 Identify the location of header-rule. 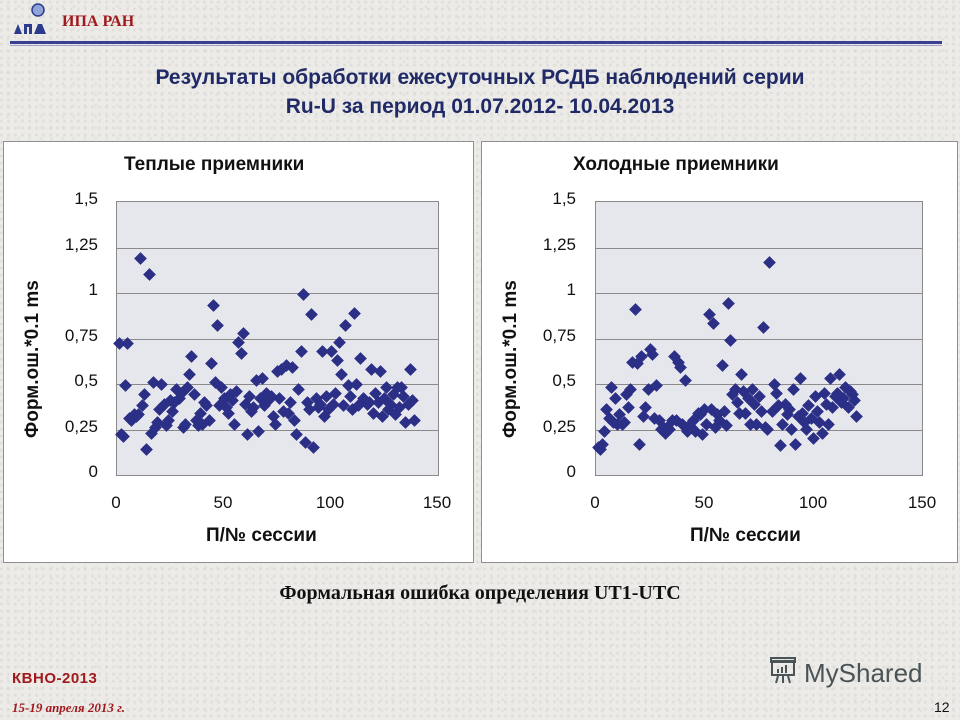
(476, 42).